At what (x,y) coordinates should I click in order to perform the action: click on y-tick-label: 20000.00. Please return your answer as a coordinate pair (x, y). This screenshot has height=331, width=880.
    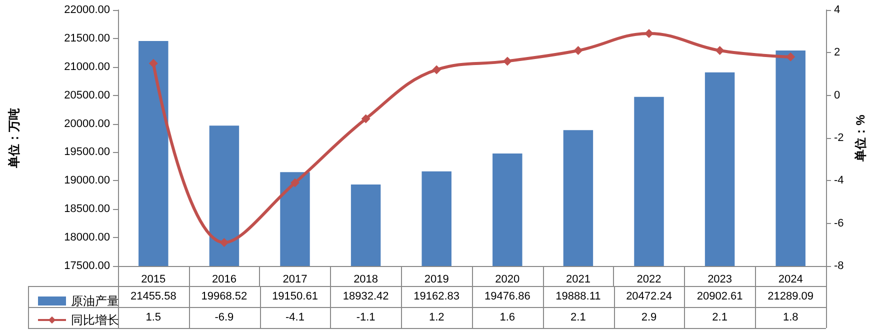
    Looking at the image, I should click on (87, 124).